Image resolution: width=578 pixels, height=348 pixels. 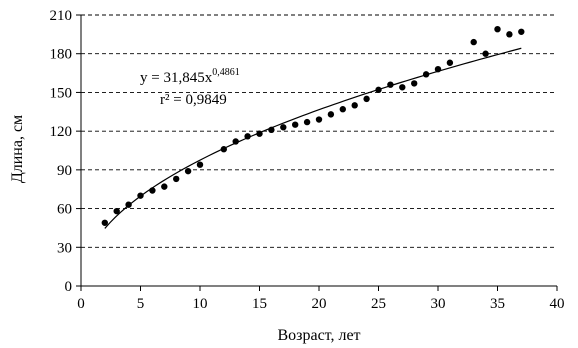 I want to click on y-tick-label: 30, so click(x=64, y=248).